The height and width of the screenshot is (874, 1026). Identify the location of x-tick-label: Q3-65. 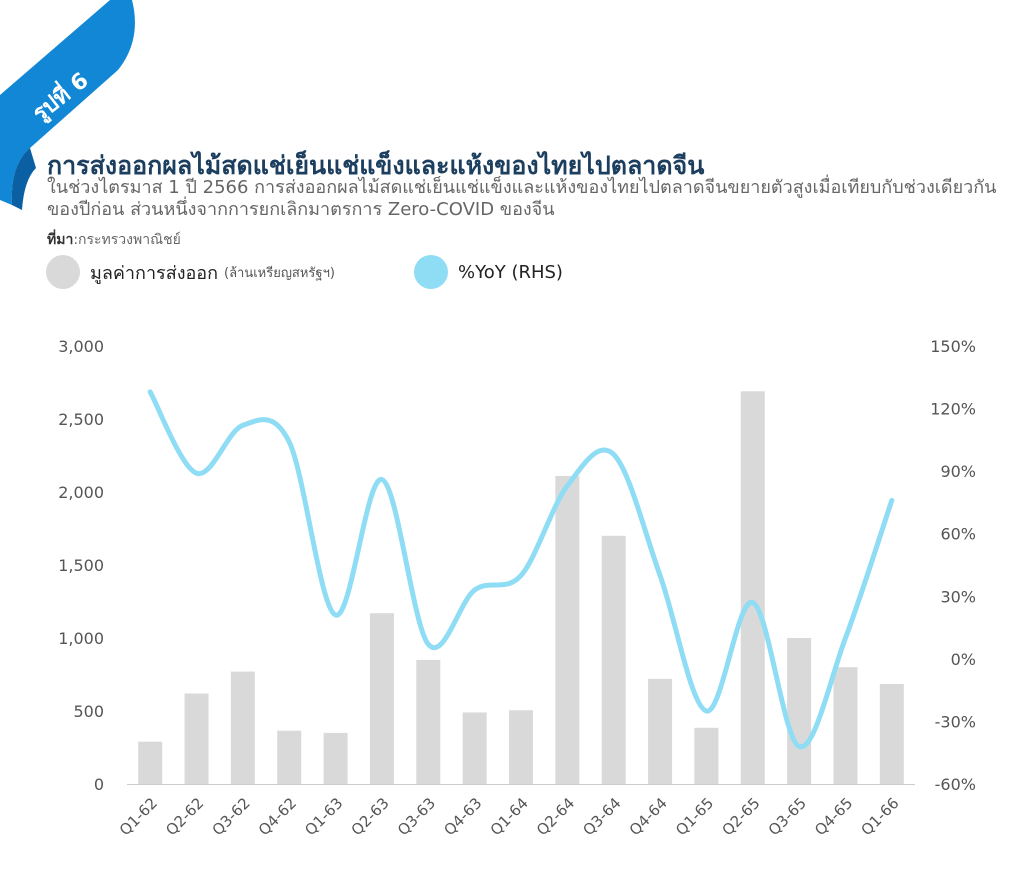
(787, 816).